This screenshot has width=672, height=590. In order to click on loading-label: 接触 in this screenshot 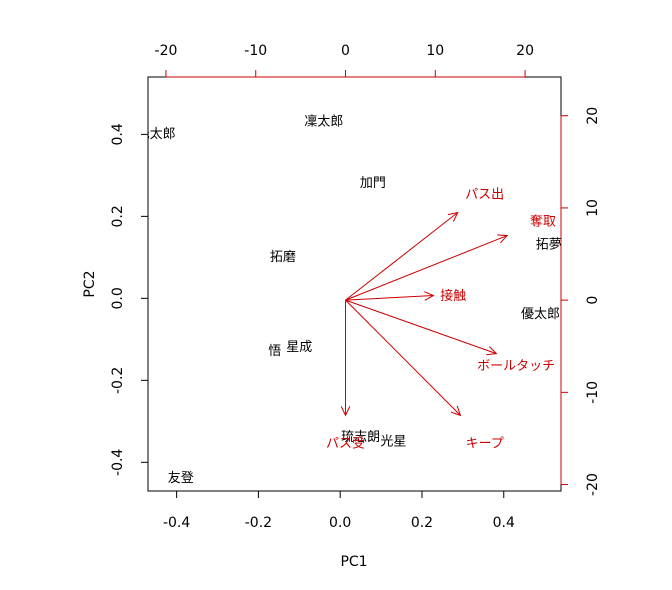, I will do `click(453, 296)`.